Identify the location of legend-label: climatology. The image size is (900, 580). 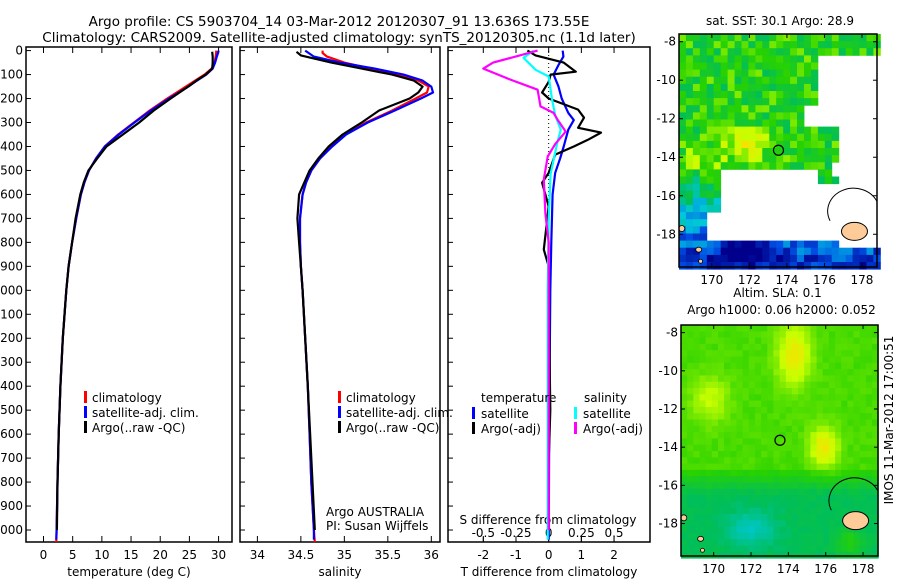
(381, 398).